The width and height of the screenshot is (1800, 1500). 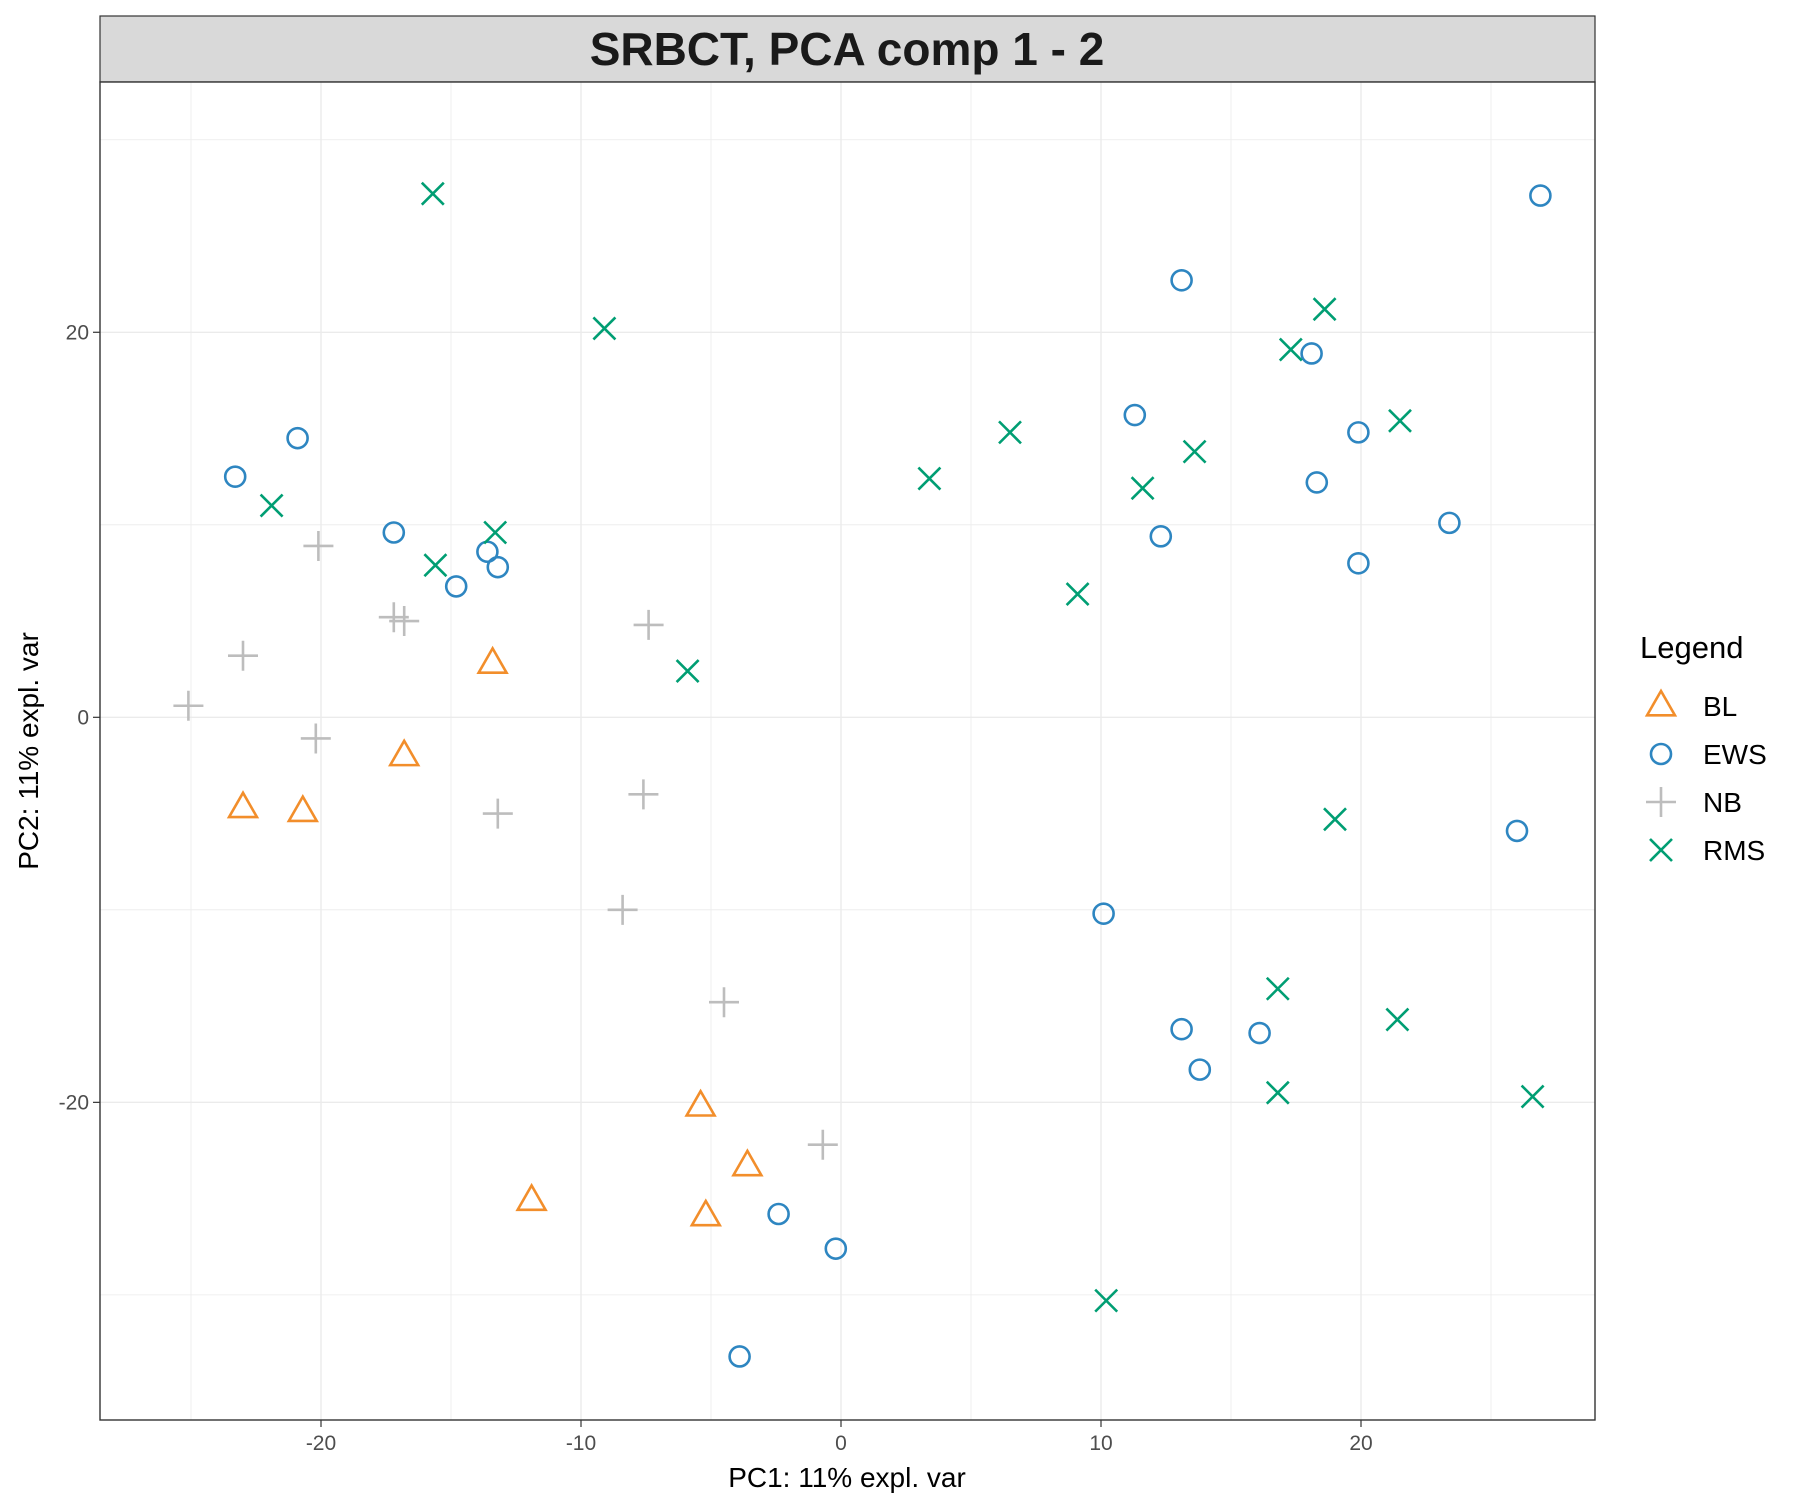 What do you see at coordinates (841, 1443) in the screenshot?
I see `x-tick-label: 0` at bounding box center [841, 1443].